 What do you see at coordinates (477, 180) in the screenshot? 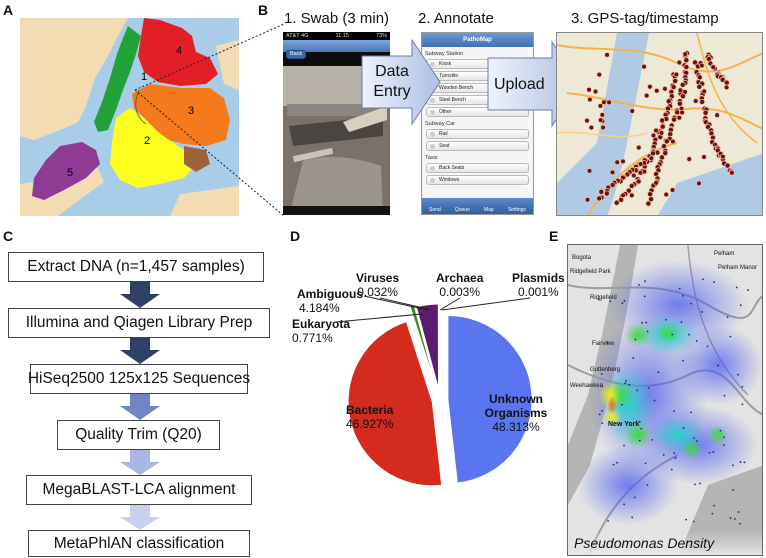
I see `option-windows: Windows` at bounding box center [477, 180].